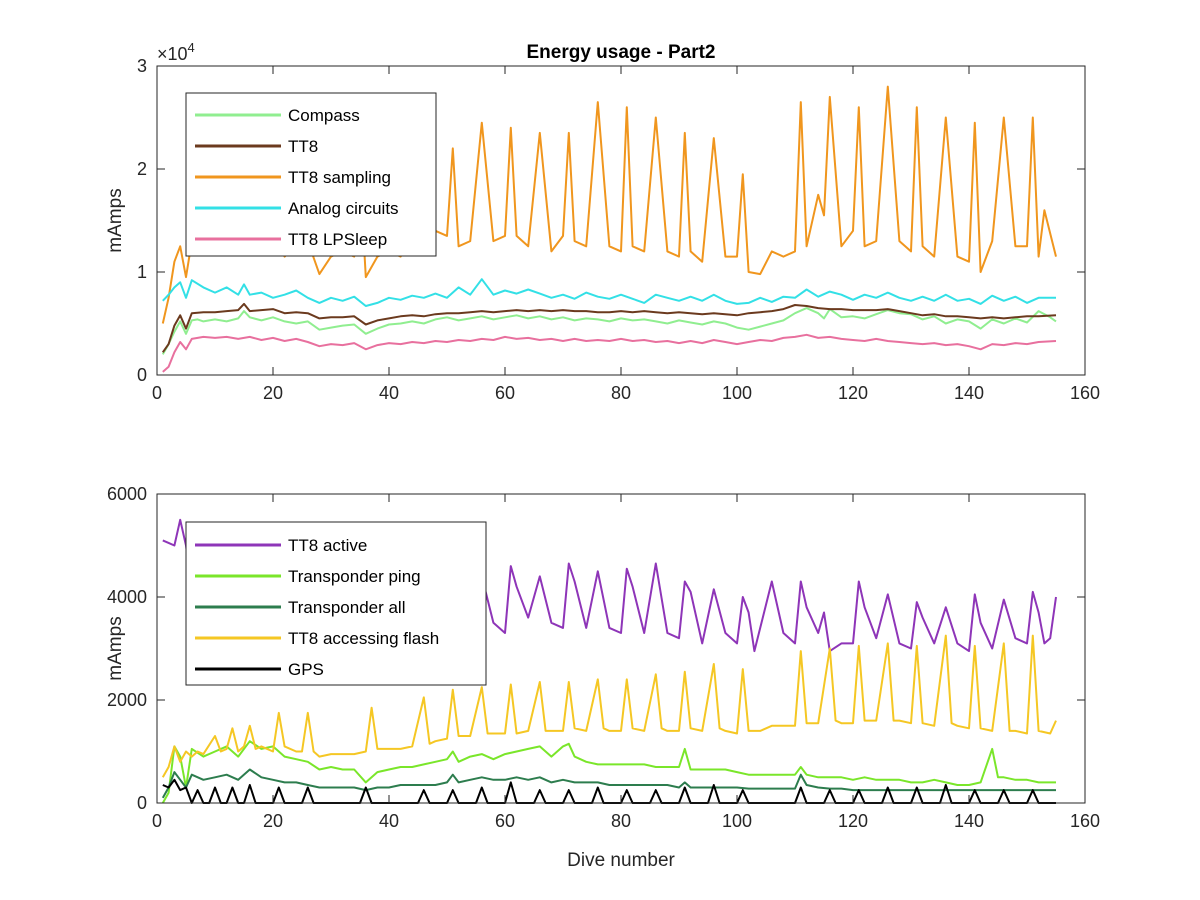 The height and width of the screenshot is (900, 1200). I want to click on series-line-tt8-accessing-flash, so click(609, 706).